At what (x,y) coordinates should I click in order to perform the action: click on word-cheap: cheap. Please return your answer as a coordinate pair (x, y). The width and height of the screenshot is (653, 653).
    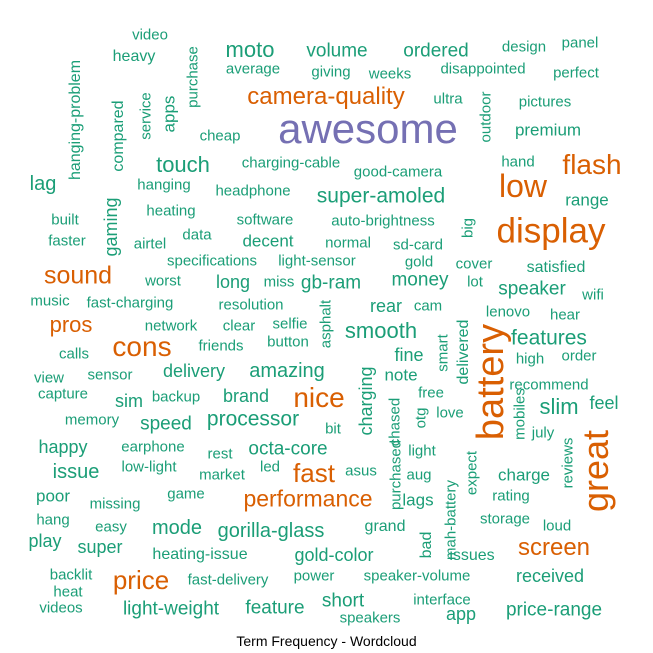
    Looking at the image, I should click on (220, 136).